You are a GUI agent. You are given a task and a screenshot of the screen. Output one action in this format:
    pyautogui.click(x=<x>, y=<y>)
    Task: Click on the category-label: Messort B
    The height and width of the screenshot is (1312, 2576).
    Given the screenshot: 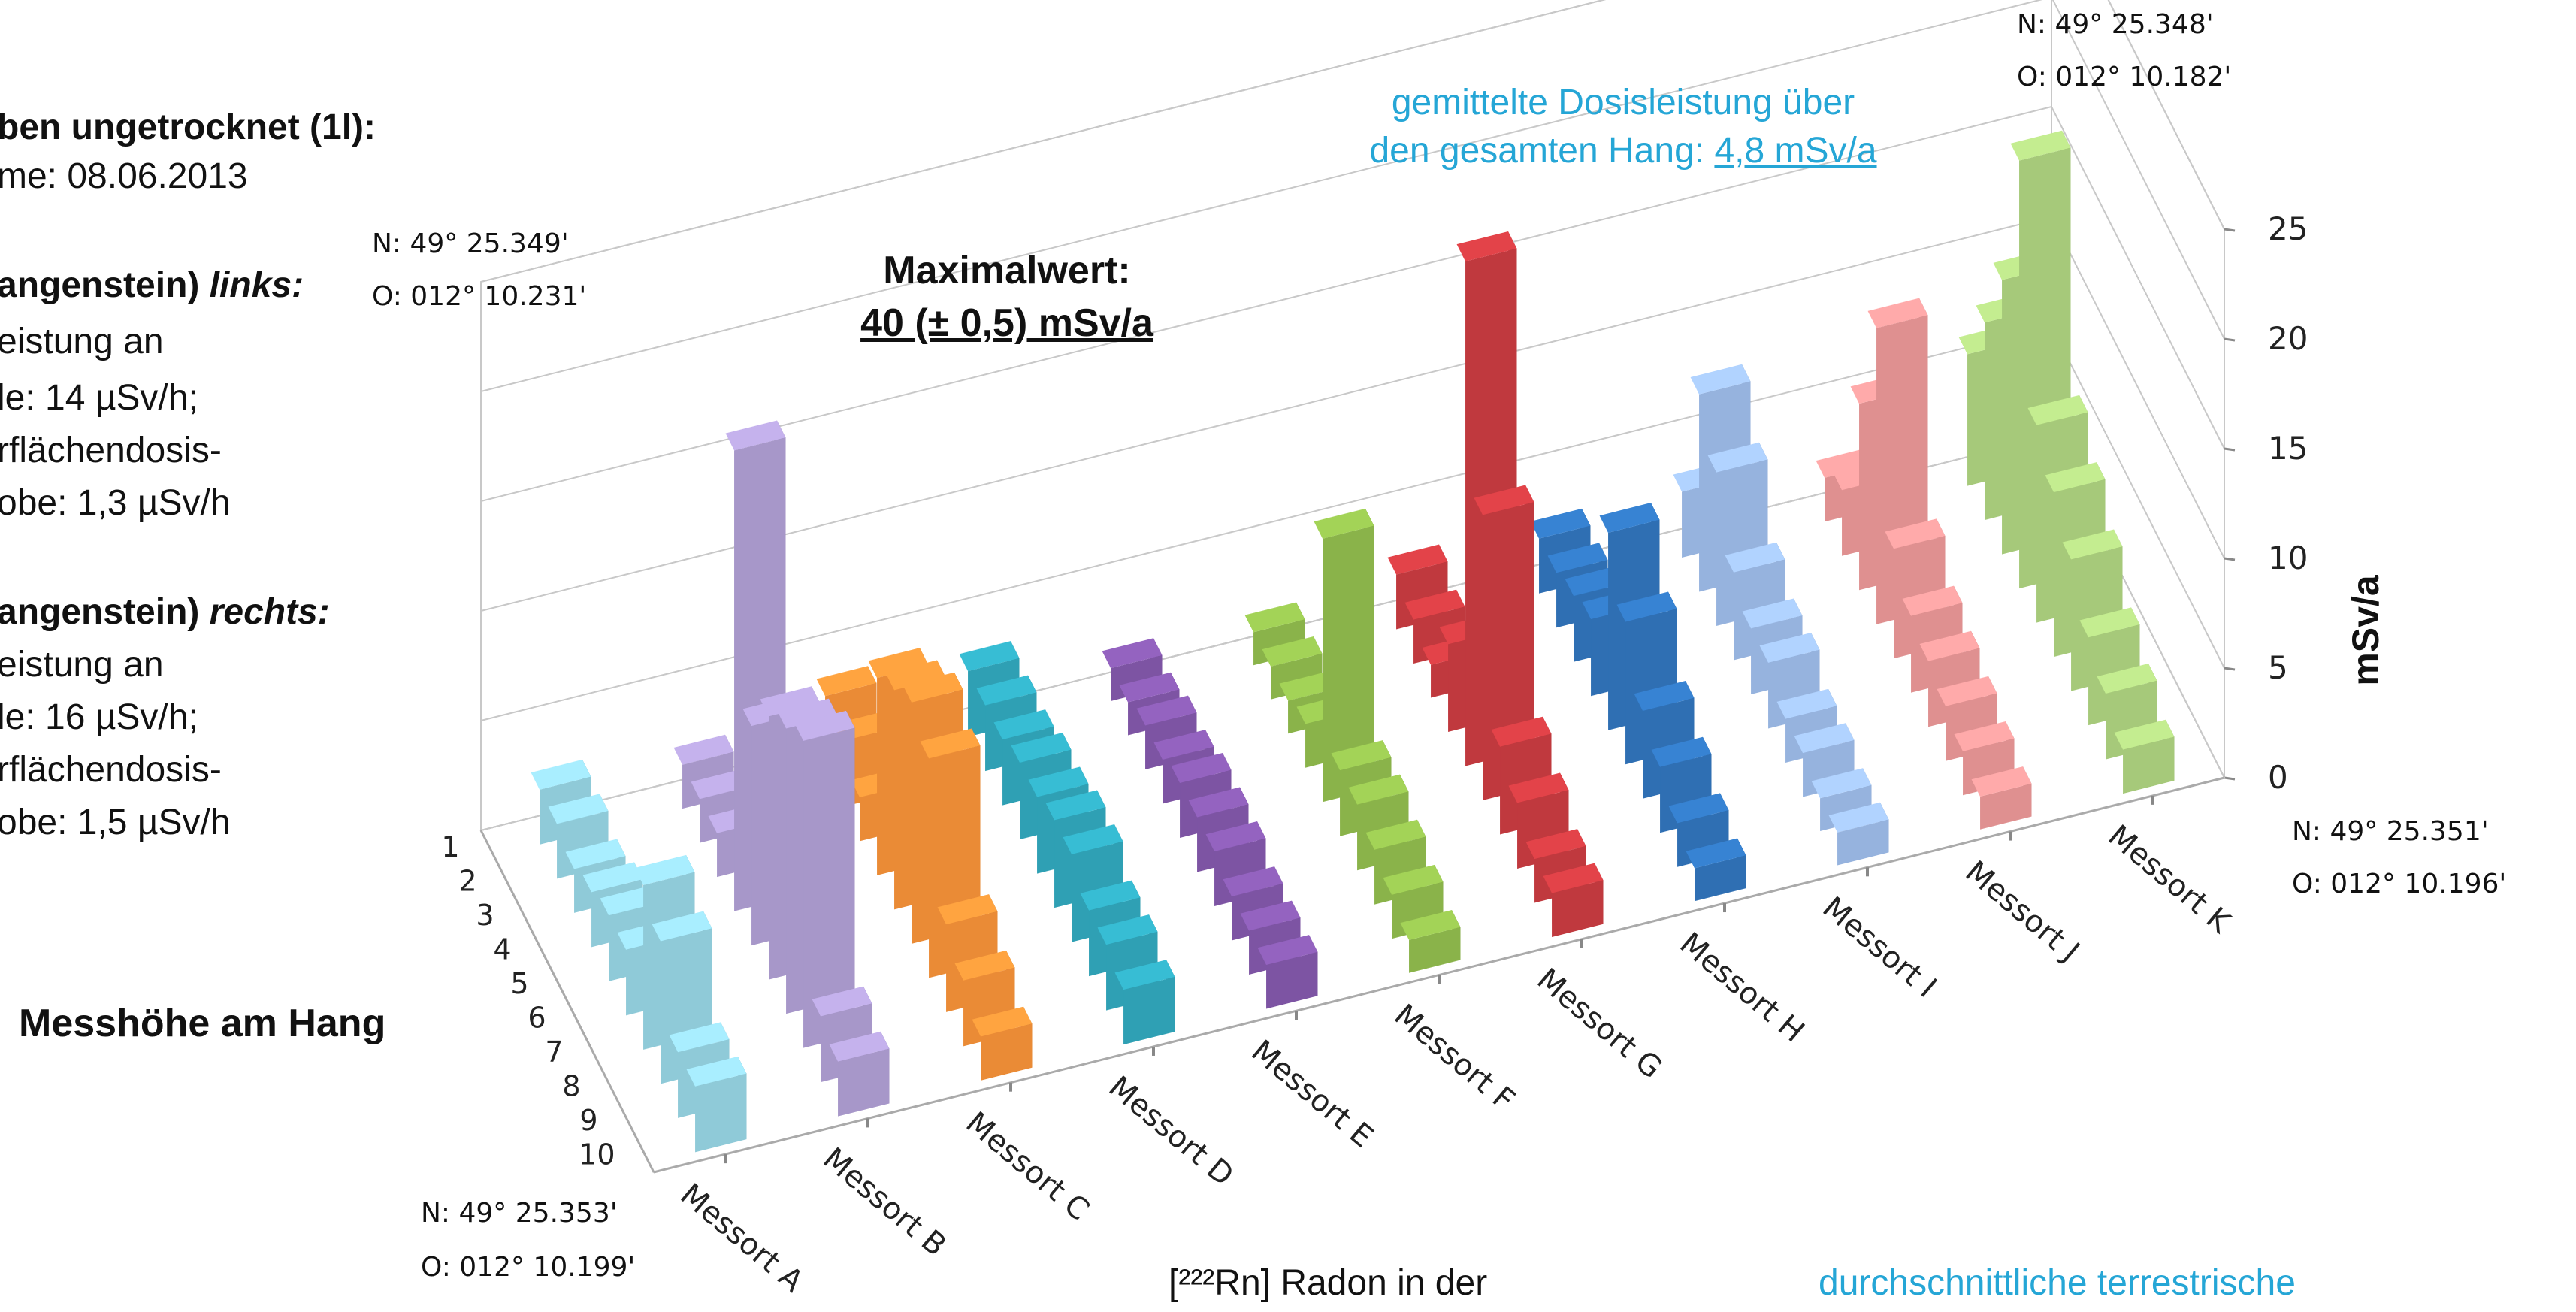 What is the action you would take?
    pyautogui.click(x=885, y=1202)
    